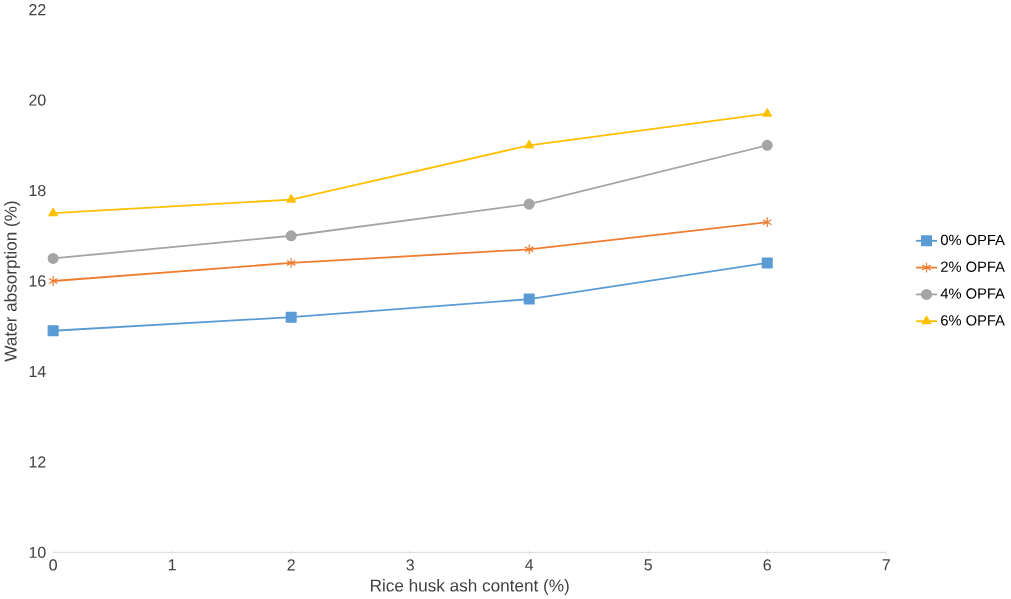  Describe the element at coordinates (410, 565) in the screenshot. I see `x-tick-label: 3` at that location.